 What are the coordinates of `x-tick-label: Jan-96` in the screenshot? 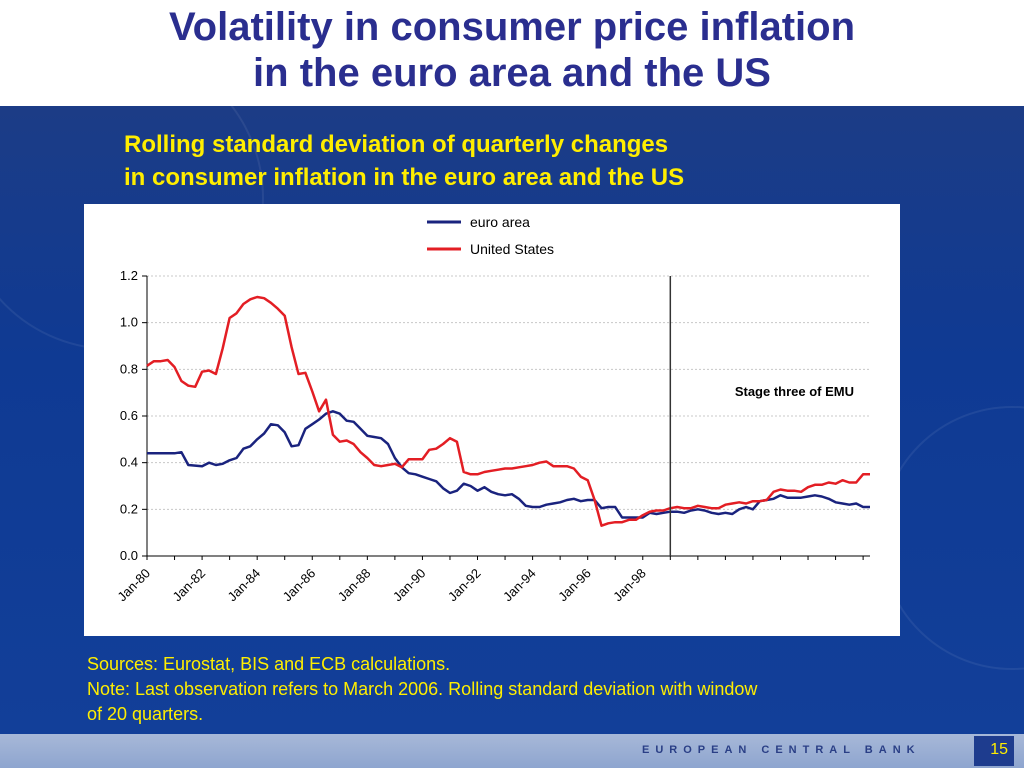 It's located at (574, 585).